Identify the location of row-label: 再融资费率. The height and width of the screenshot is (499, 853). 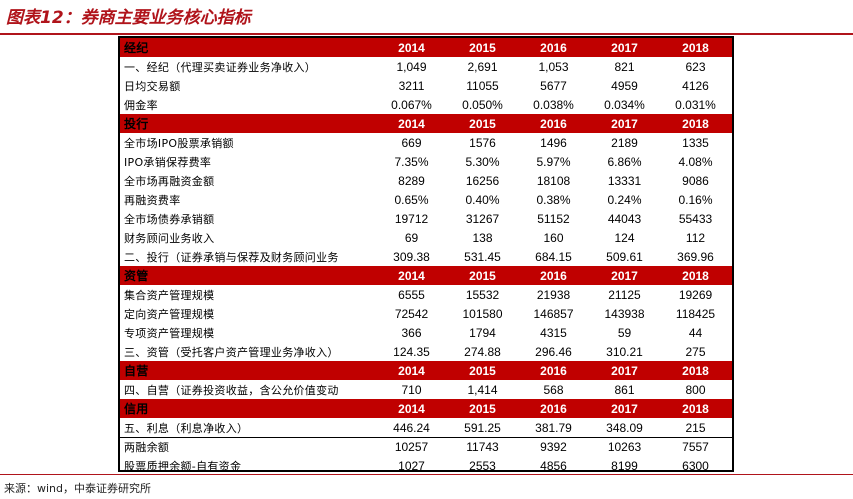
(152, 200).